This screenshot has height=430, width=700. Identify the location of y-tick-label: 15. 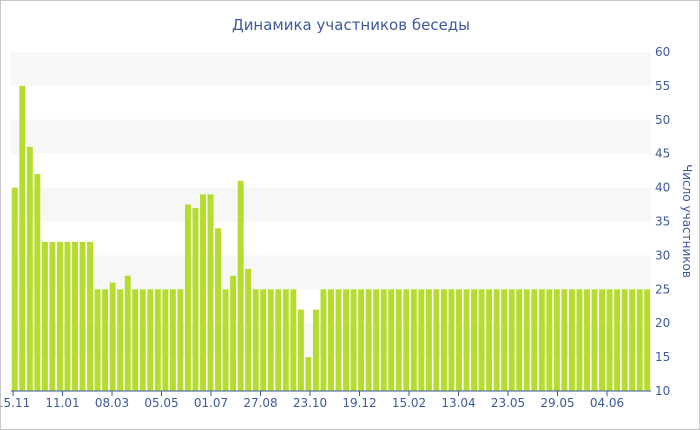
(662, 357).